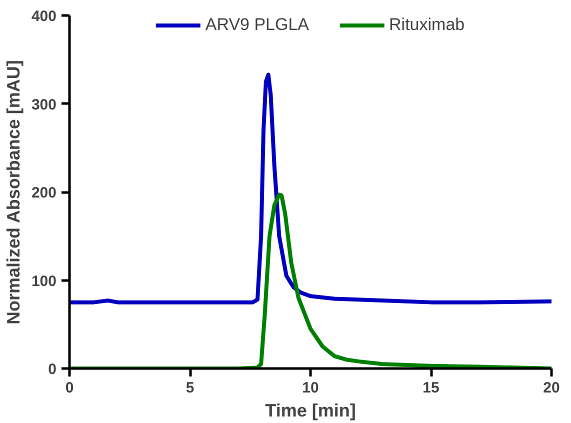  Describe the element at coordinates (44, 193) in the screenshot. I see `y-tick-label: 200` at that location.